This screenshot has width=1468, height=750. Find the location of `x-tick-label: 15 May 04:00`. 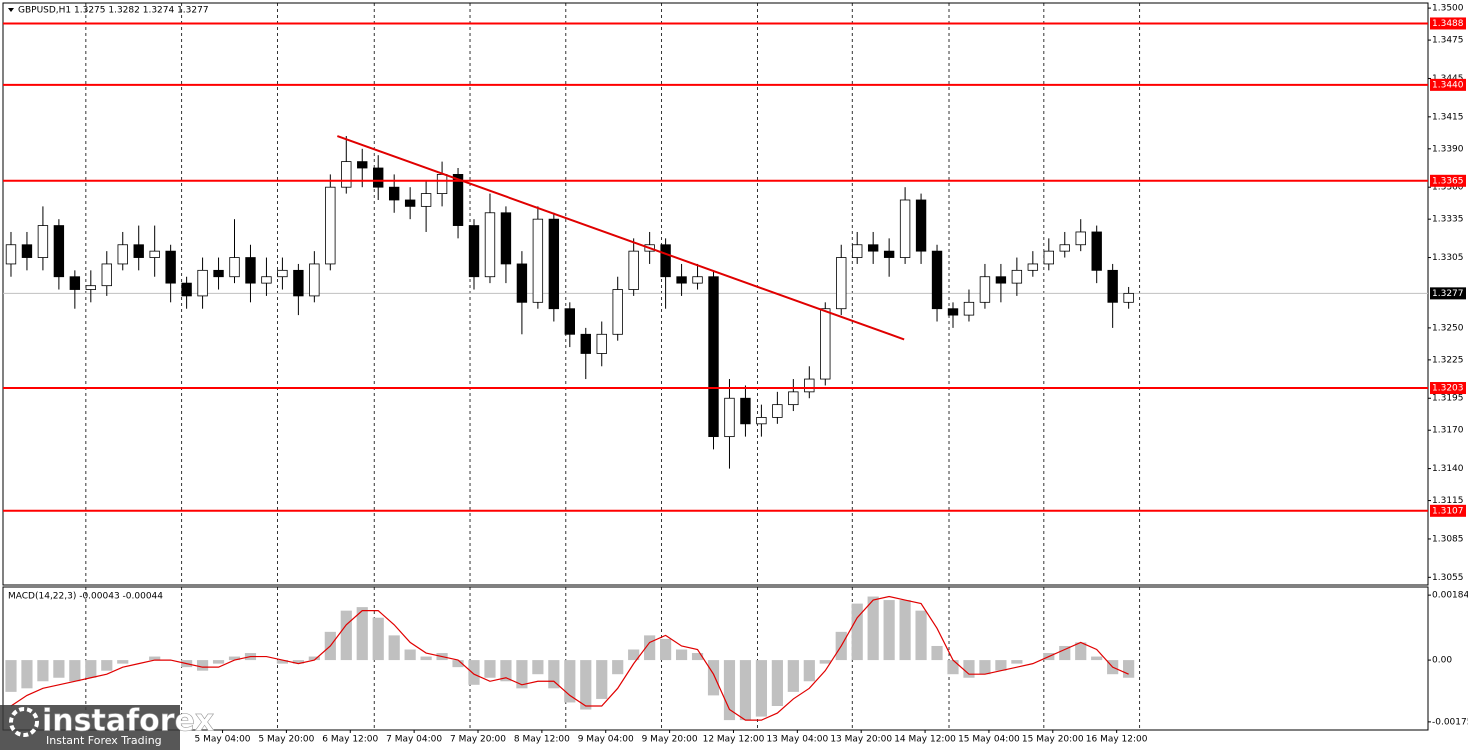

x-tick-label: 15 May 04:00 is located at coordinates (989, 740).